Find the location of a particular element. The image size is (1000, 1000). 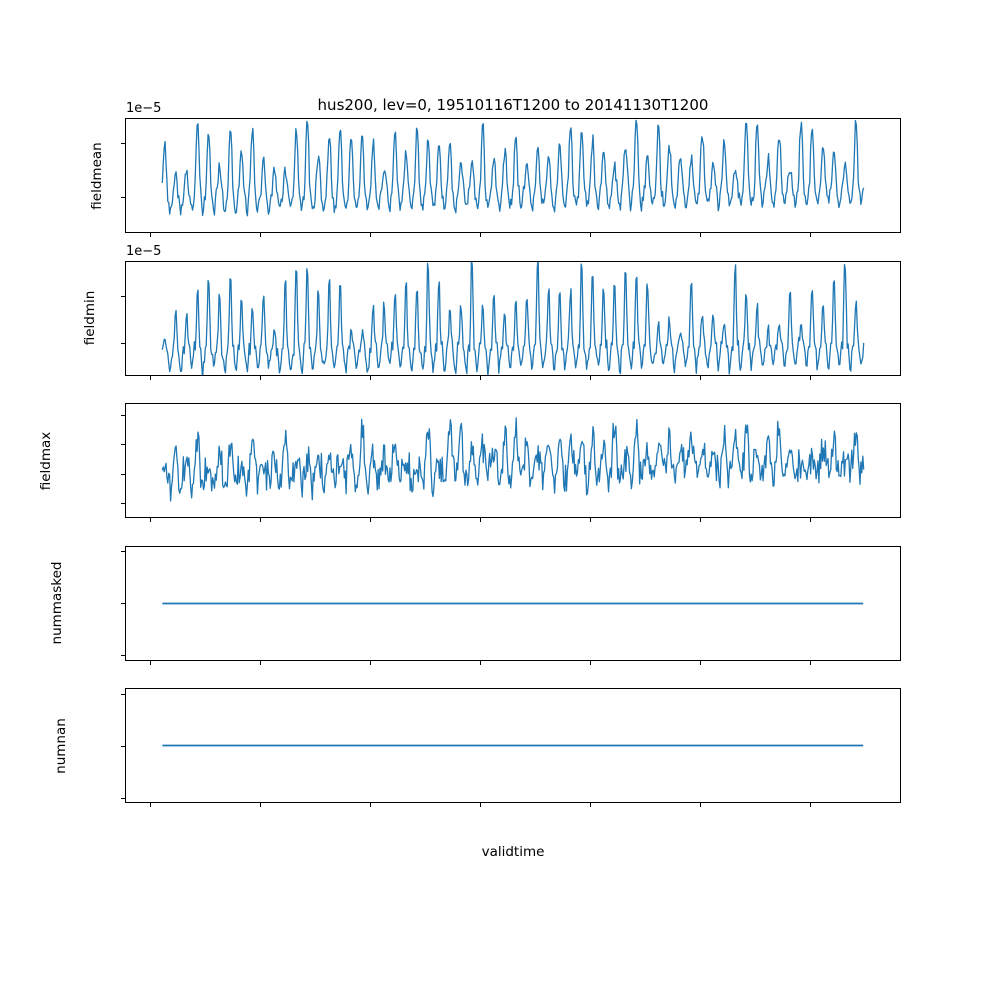

data-line-fieldmax is located at coordinates (513, 459).